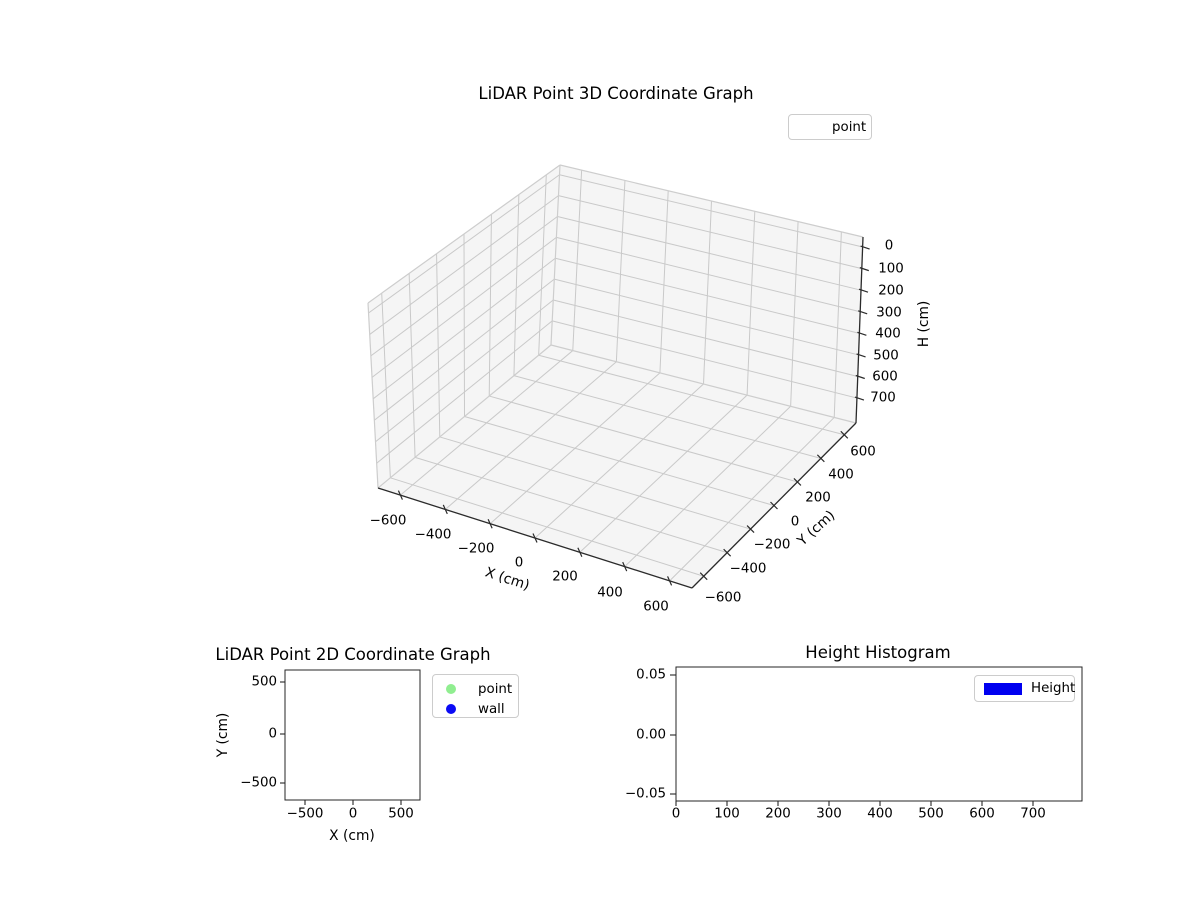  I want to click on plot2d-y-tick-label: 500, so click(264, 682).